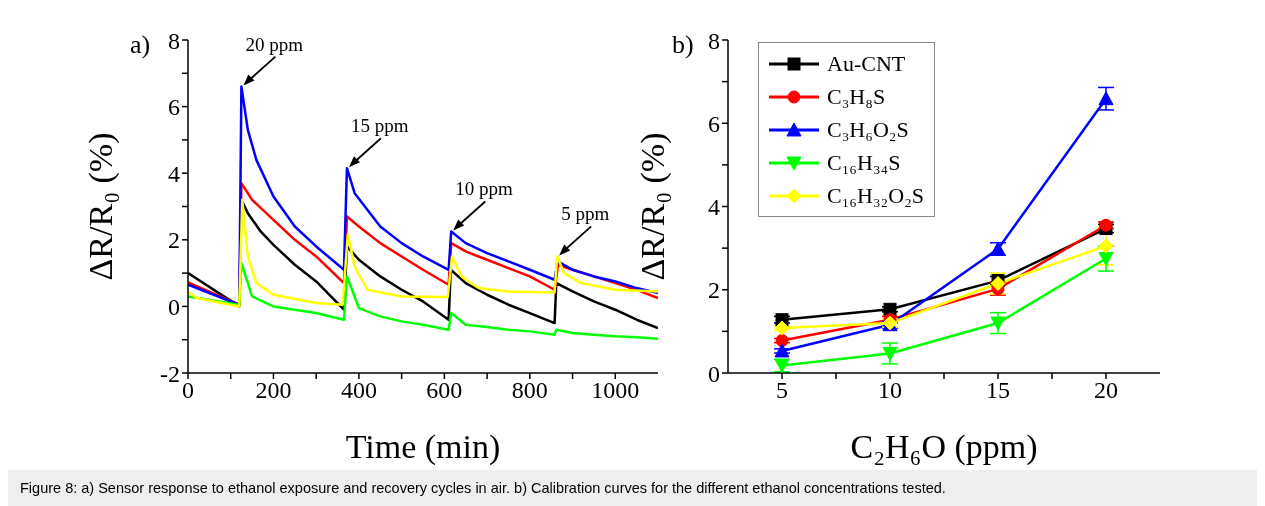 This screenshot has height=506, width=1265. What do you see at coordinates (484, 189) in the screenshot?
I see `annotation: 10 ppm` at bounding box center [484, 189].